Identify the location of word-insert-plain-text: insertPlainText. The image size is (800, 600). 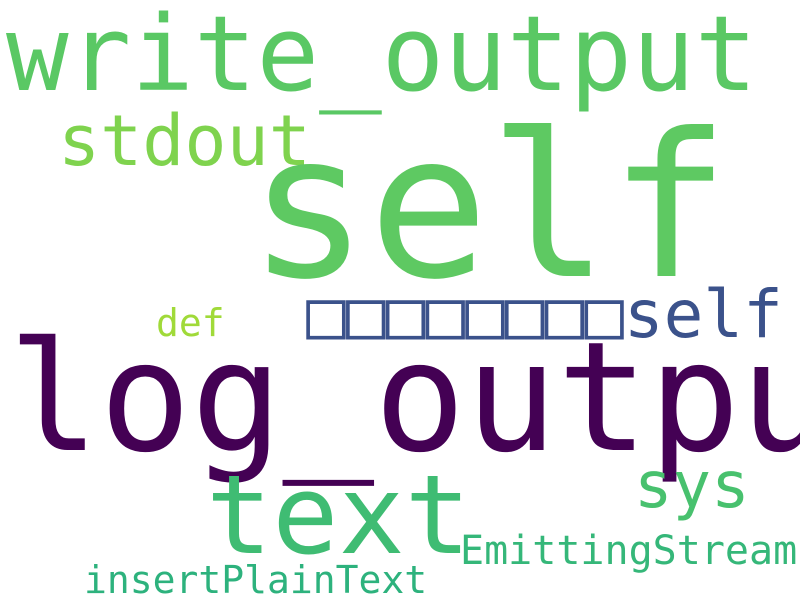
(256, 579).